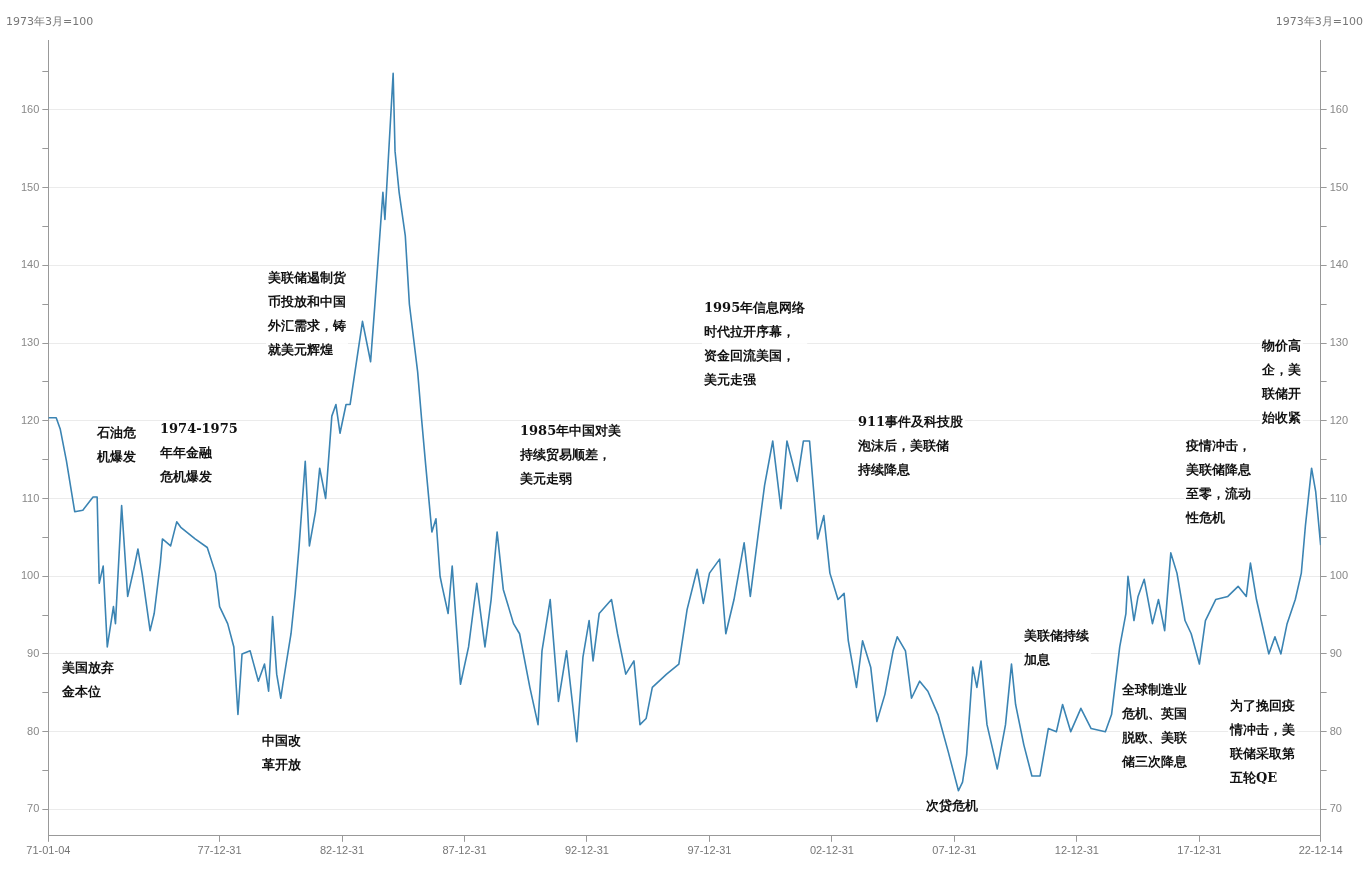 This screenshot has height=881, width=1369. What do you see at coordinates (30, 108) in the screenshot?
I see `y-tick-label: 160` at bounding box center [30, 108].